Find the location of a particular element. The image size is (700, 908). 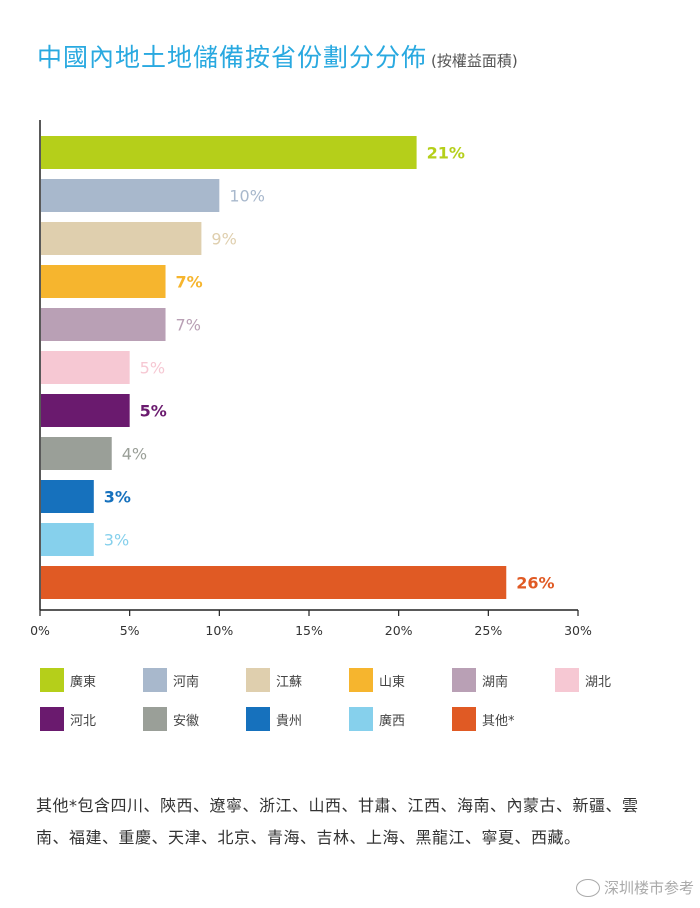

bar-value-label: 4% is located at coordinates (134, 454).